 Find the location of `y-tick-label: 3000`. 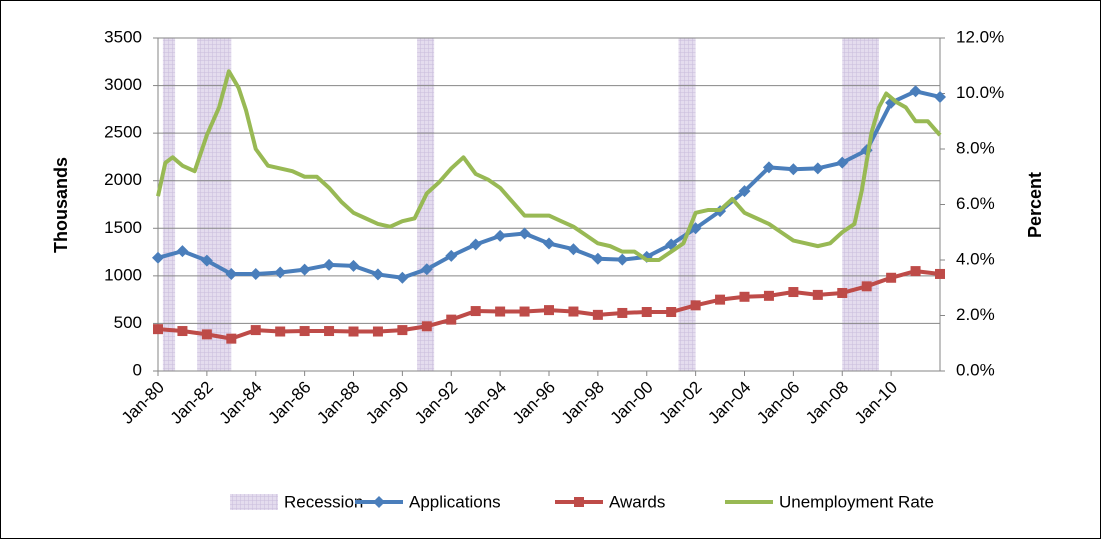

y-tick-label: 3000 is located at coordinates (123, 84).